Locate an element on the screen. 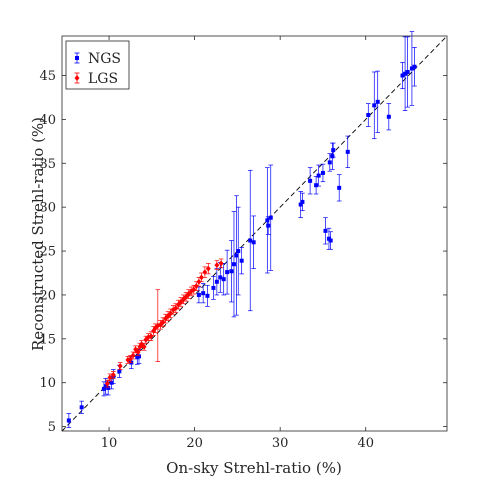  legend-lgs-label: LGS is located at coordinates (103, 79).